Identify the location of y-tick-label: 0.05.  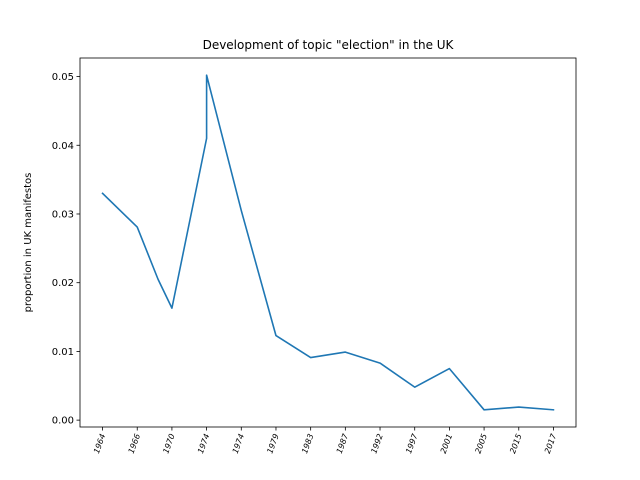
(63, 77).